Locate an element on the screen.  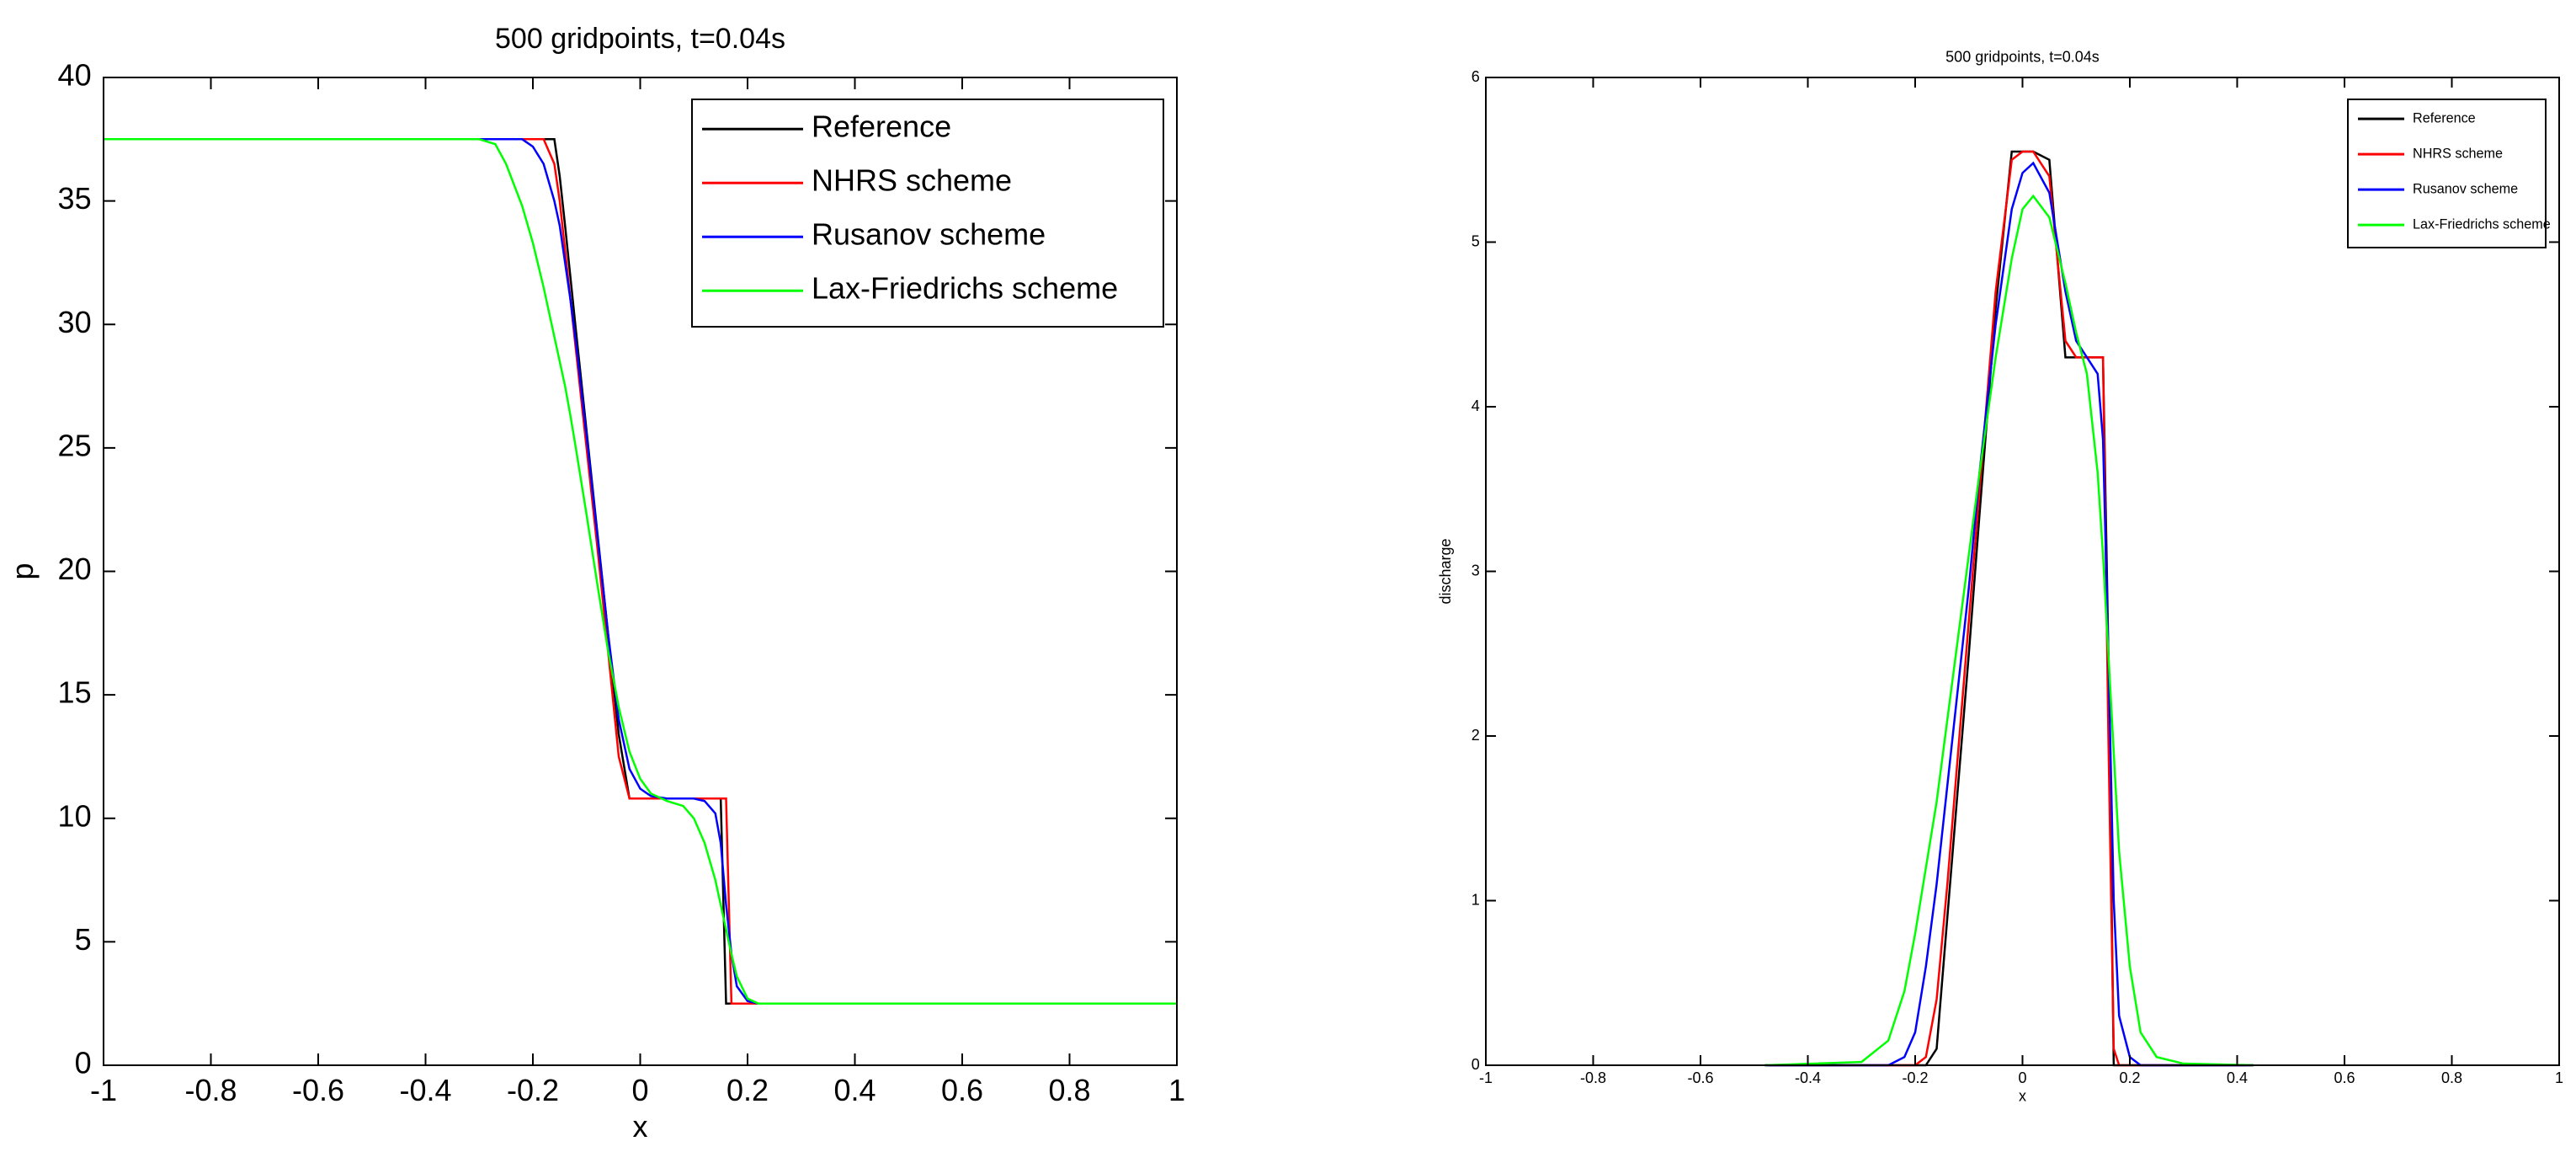
y-axis-label: p is located at coordinates (23, 571).